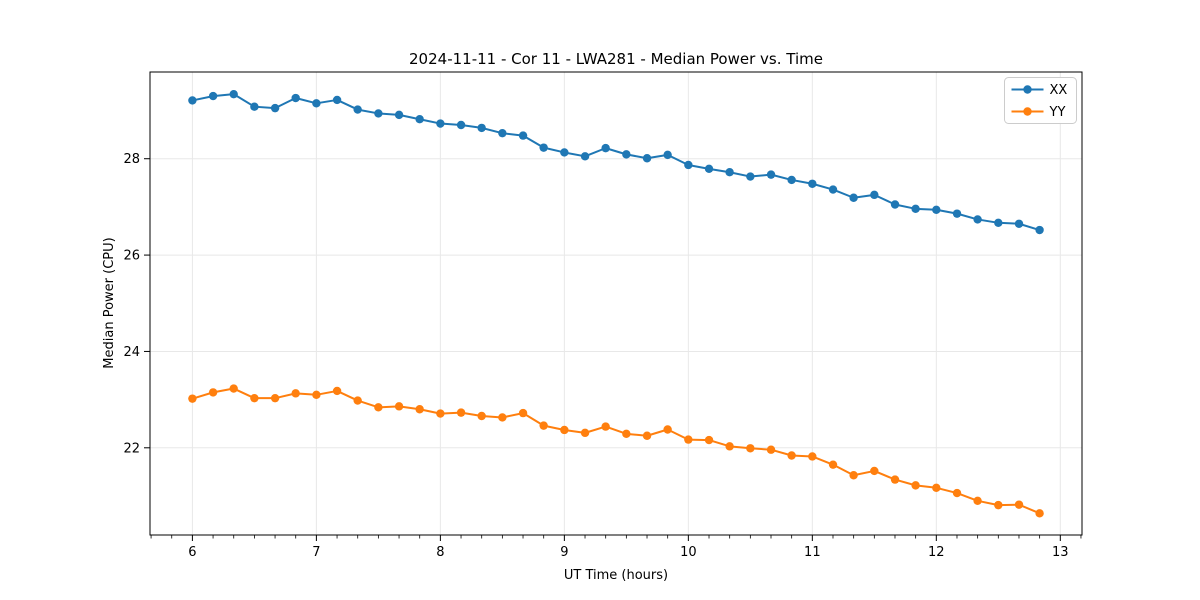 The height and width of the screenshot is (600, 1200). I want to click on x-tick-label: 10, so click(688, 552).